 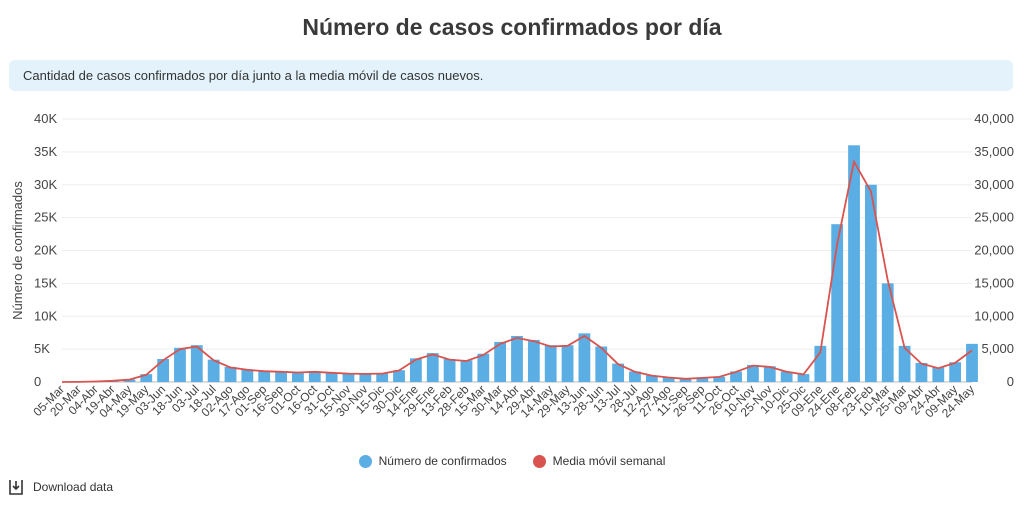 I want to click on legend-item-media-movil: Media móvil semanal, so click(x=599, y=461).